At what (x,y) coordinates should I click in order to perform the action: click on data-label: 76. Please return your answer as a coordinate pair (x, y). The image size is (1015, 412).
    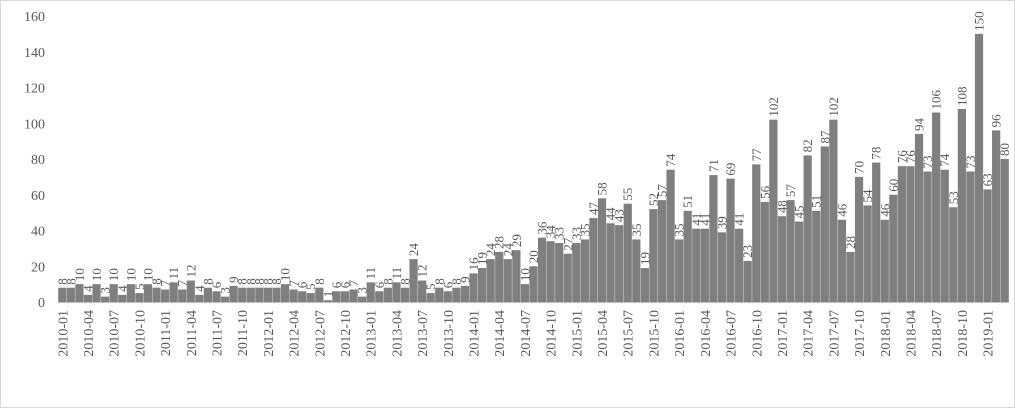
    Looking at the image, I should click on (910, 157).